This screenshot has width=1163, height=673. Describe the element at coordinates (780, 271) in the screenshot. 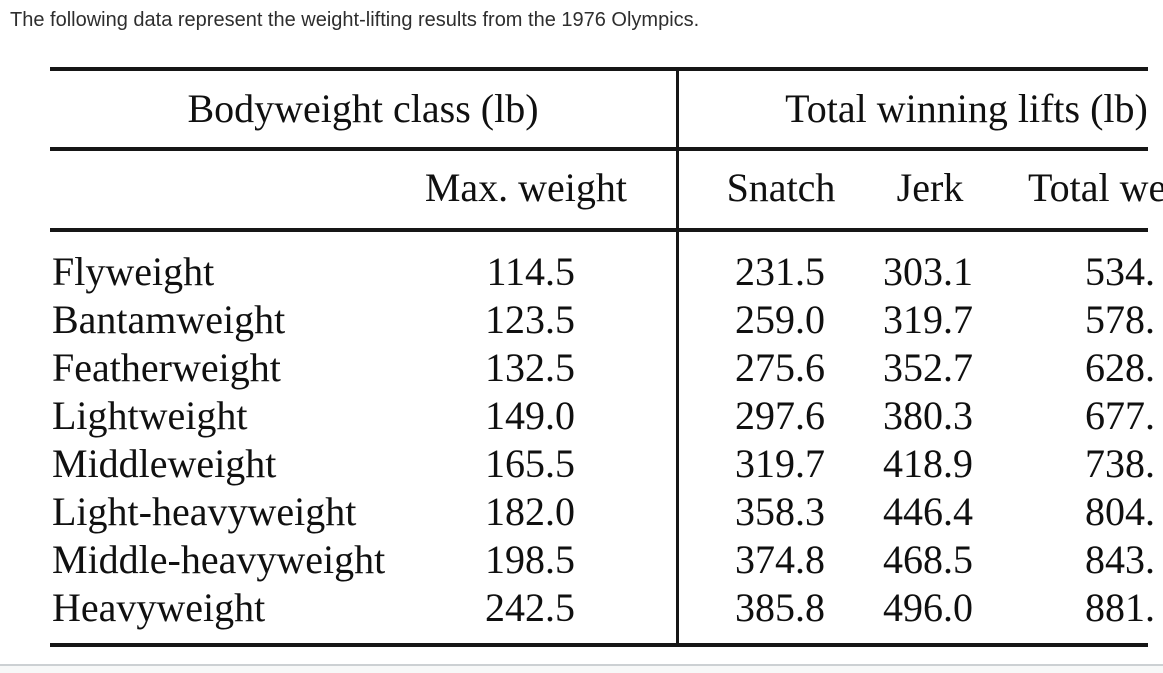

I see `cell-snatch: 231.5` at that location.